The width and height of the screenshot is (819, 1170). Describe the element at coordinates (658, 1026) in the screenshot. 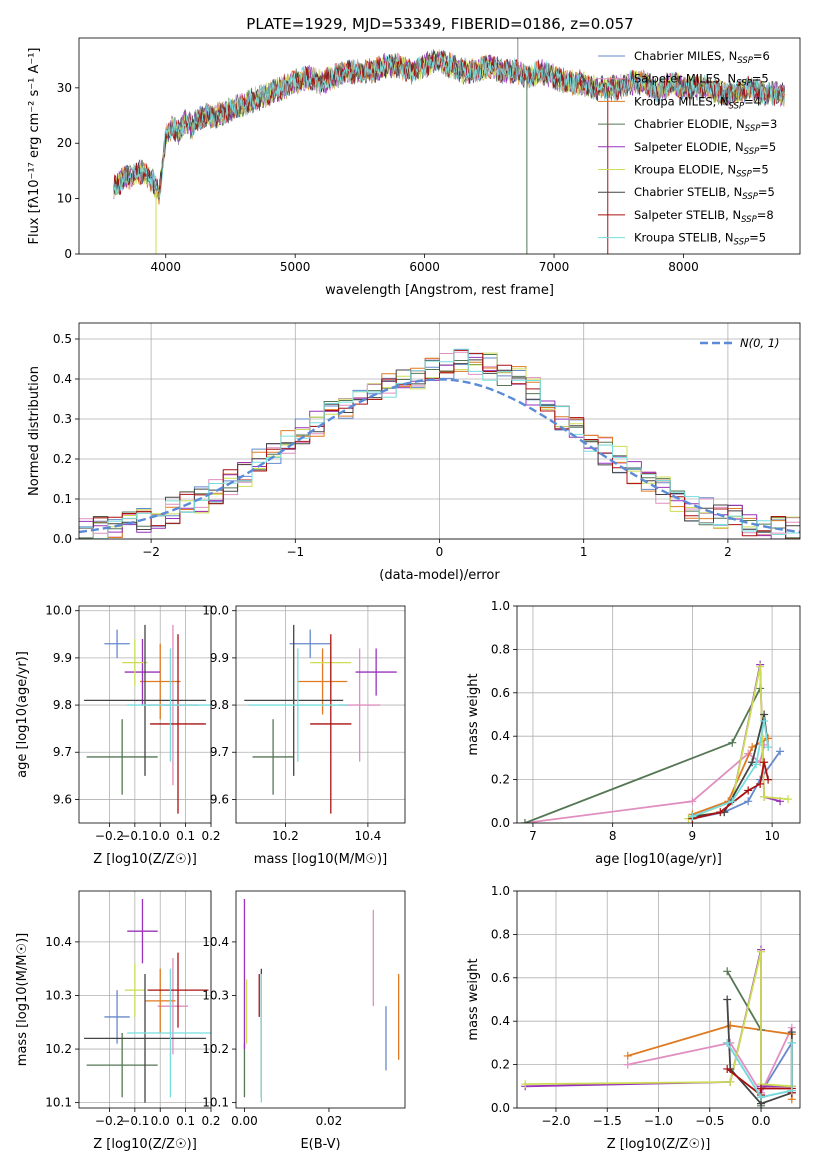

I see `plot-area-mass-weight-vs-Z` at that location.